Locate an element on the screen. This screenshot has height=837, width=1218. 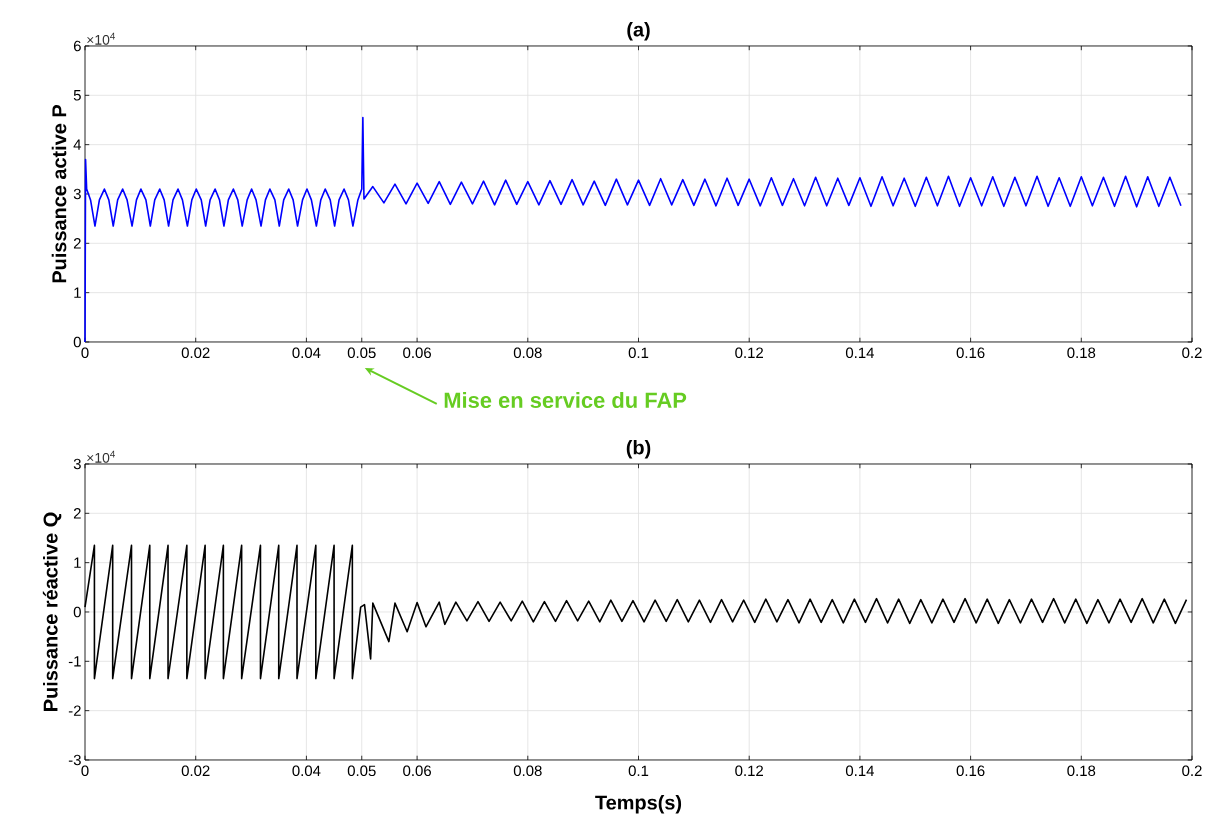
x-axis-title: Temps(s) is located at coordinates (638, 804).